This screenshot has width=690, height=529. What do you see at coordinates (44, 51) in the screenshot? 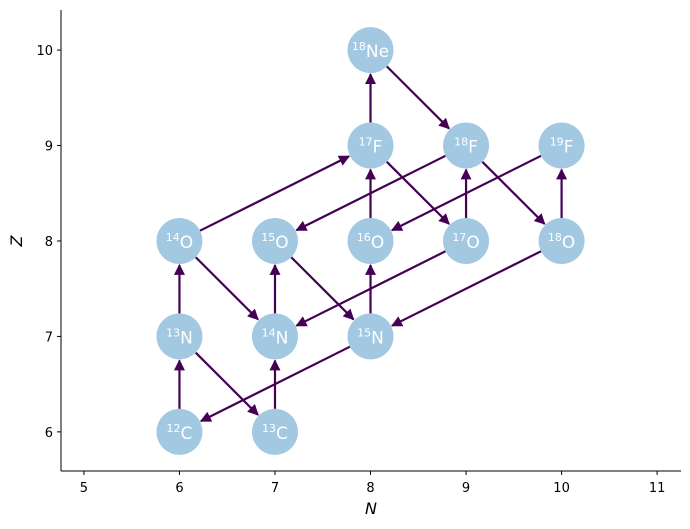
I see `y-tick-label: 10` at bounding box center [44, 51].